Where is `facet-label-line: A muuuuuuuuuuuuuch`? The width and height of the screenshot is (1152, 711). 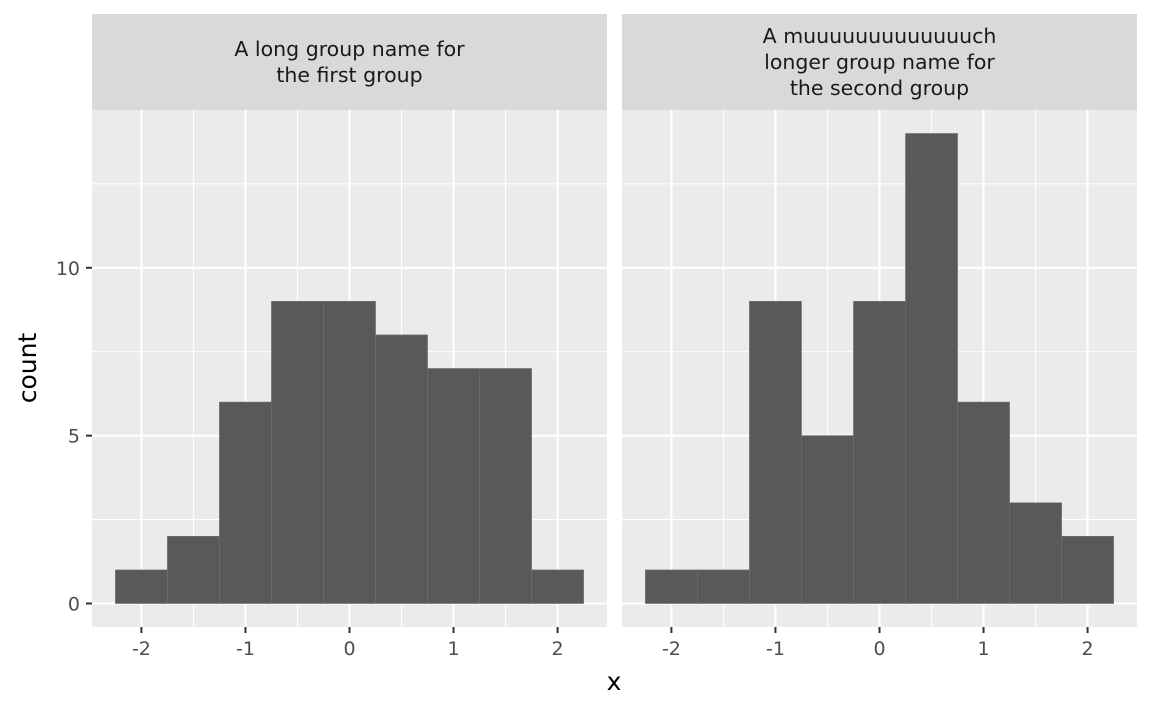
facet-label-line: A muuuuuuuuuuuuuch is located at coordinates (880, 36).